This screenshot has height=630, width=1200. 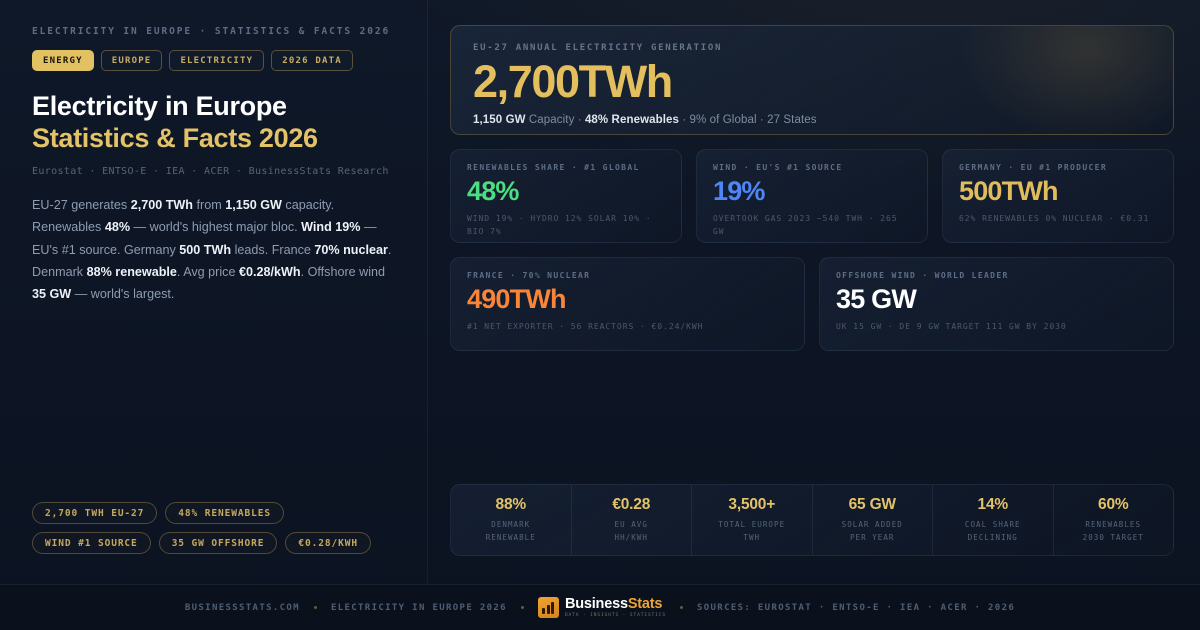 I want to click on kpi-denmark-renewable: 88% DENMARK RENEWABLE, so click(x=511, y=520).